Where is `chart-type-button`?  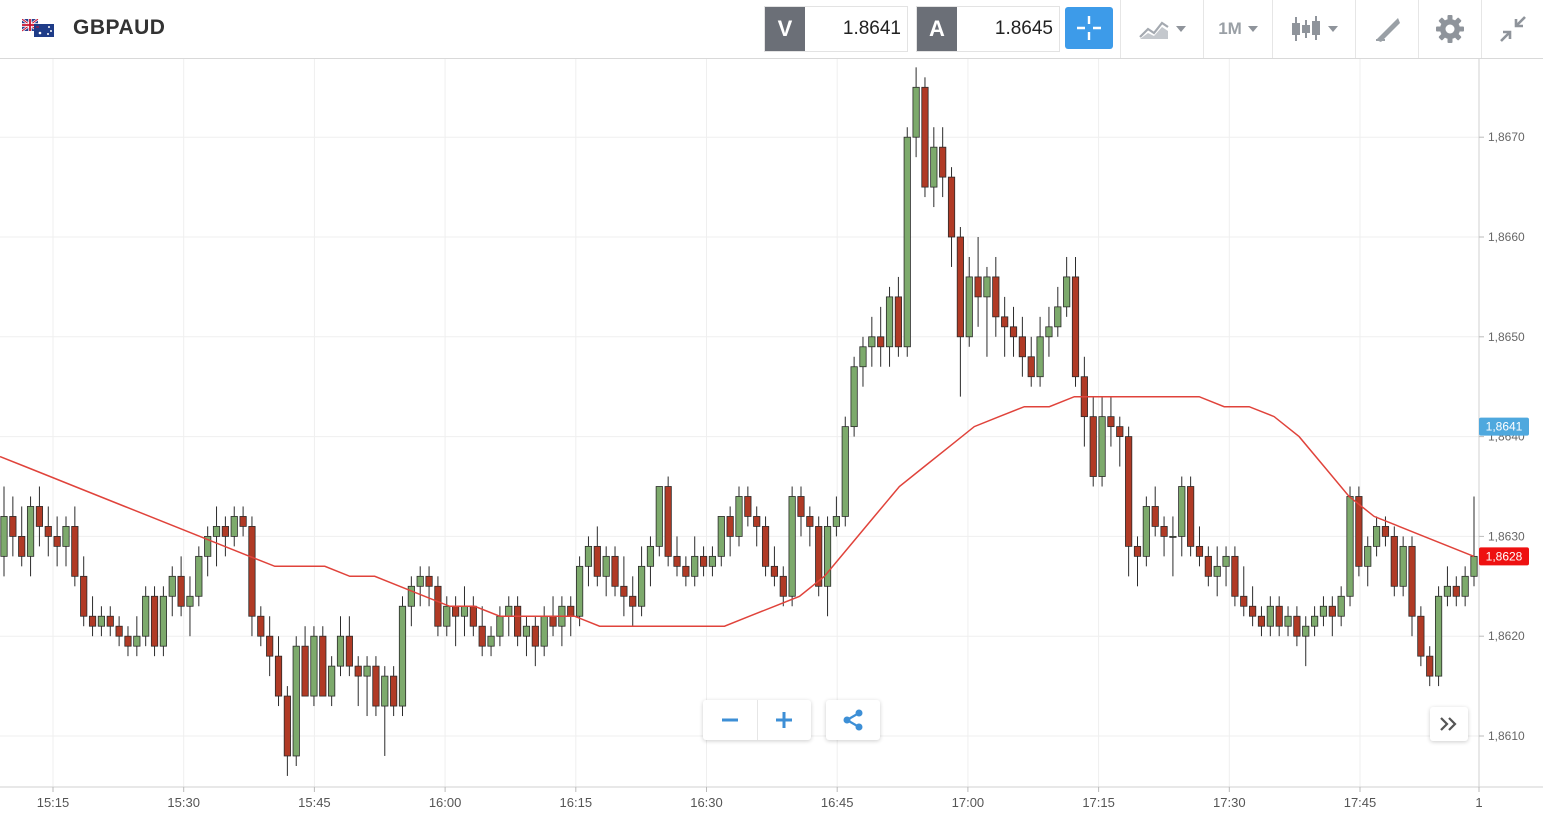
chart-type-button is located at coordinates (1161, 29).